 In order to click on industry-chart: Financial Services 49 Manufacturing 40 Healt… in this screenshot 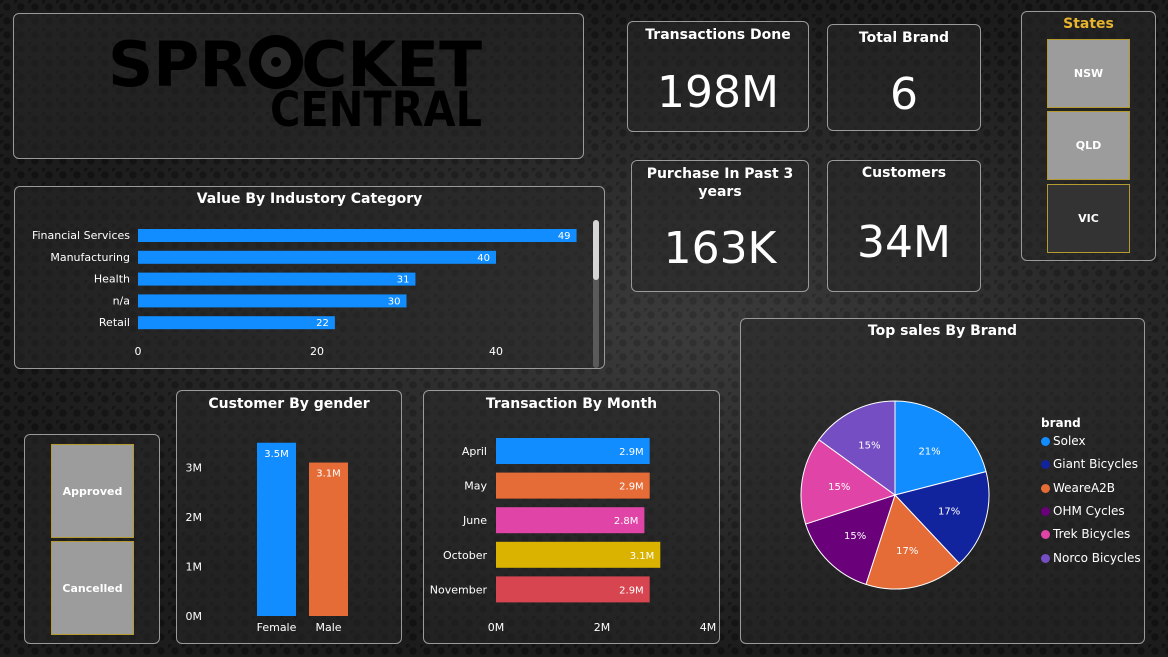, I will do `click(304, 293)`.